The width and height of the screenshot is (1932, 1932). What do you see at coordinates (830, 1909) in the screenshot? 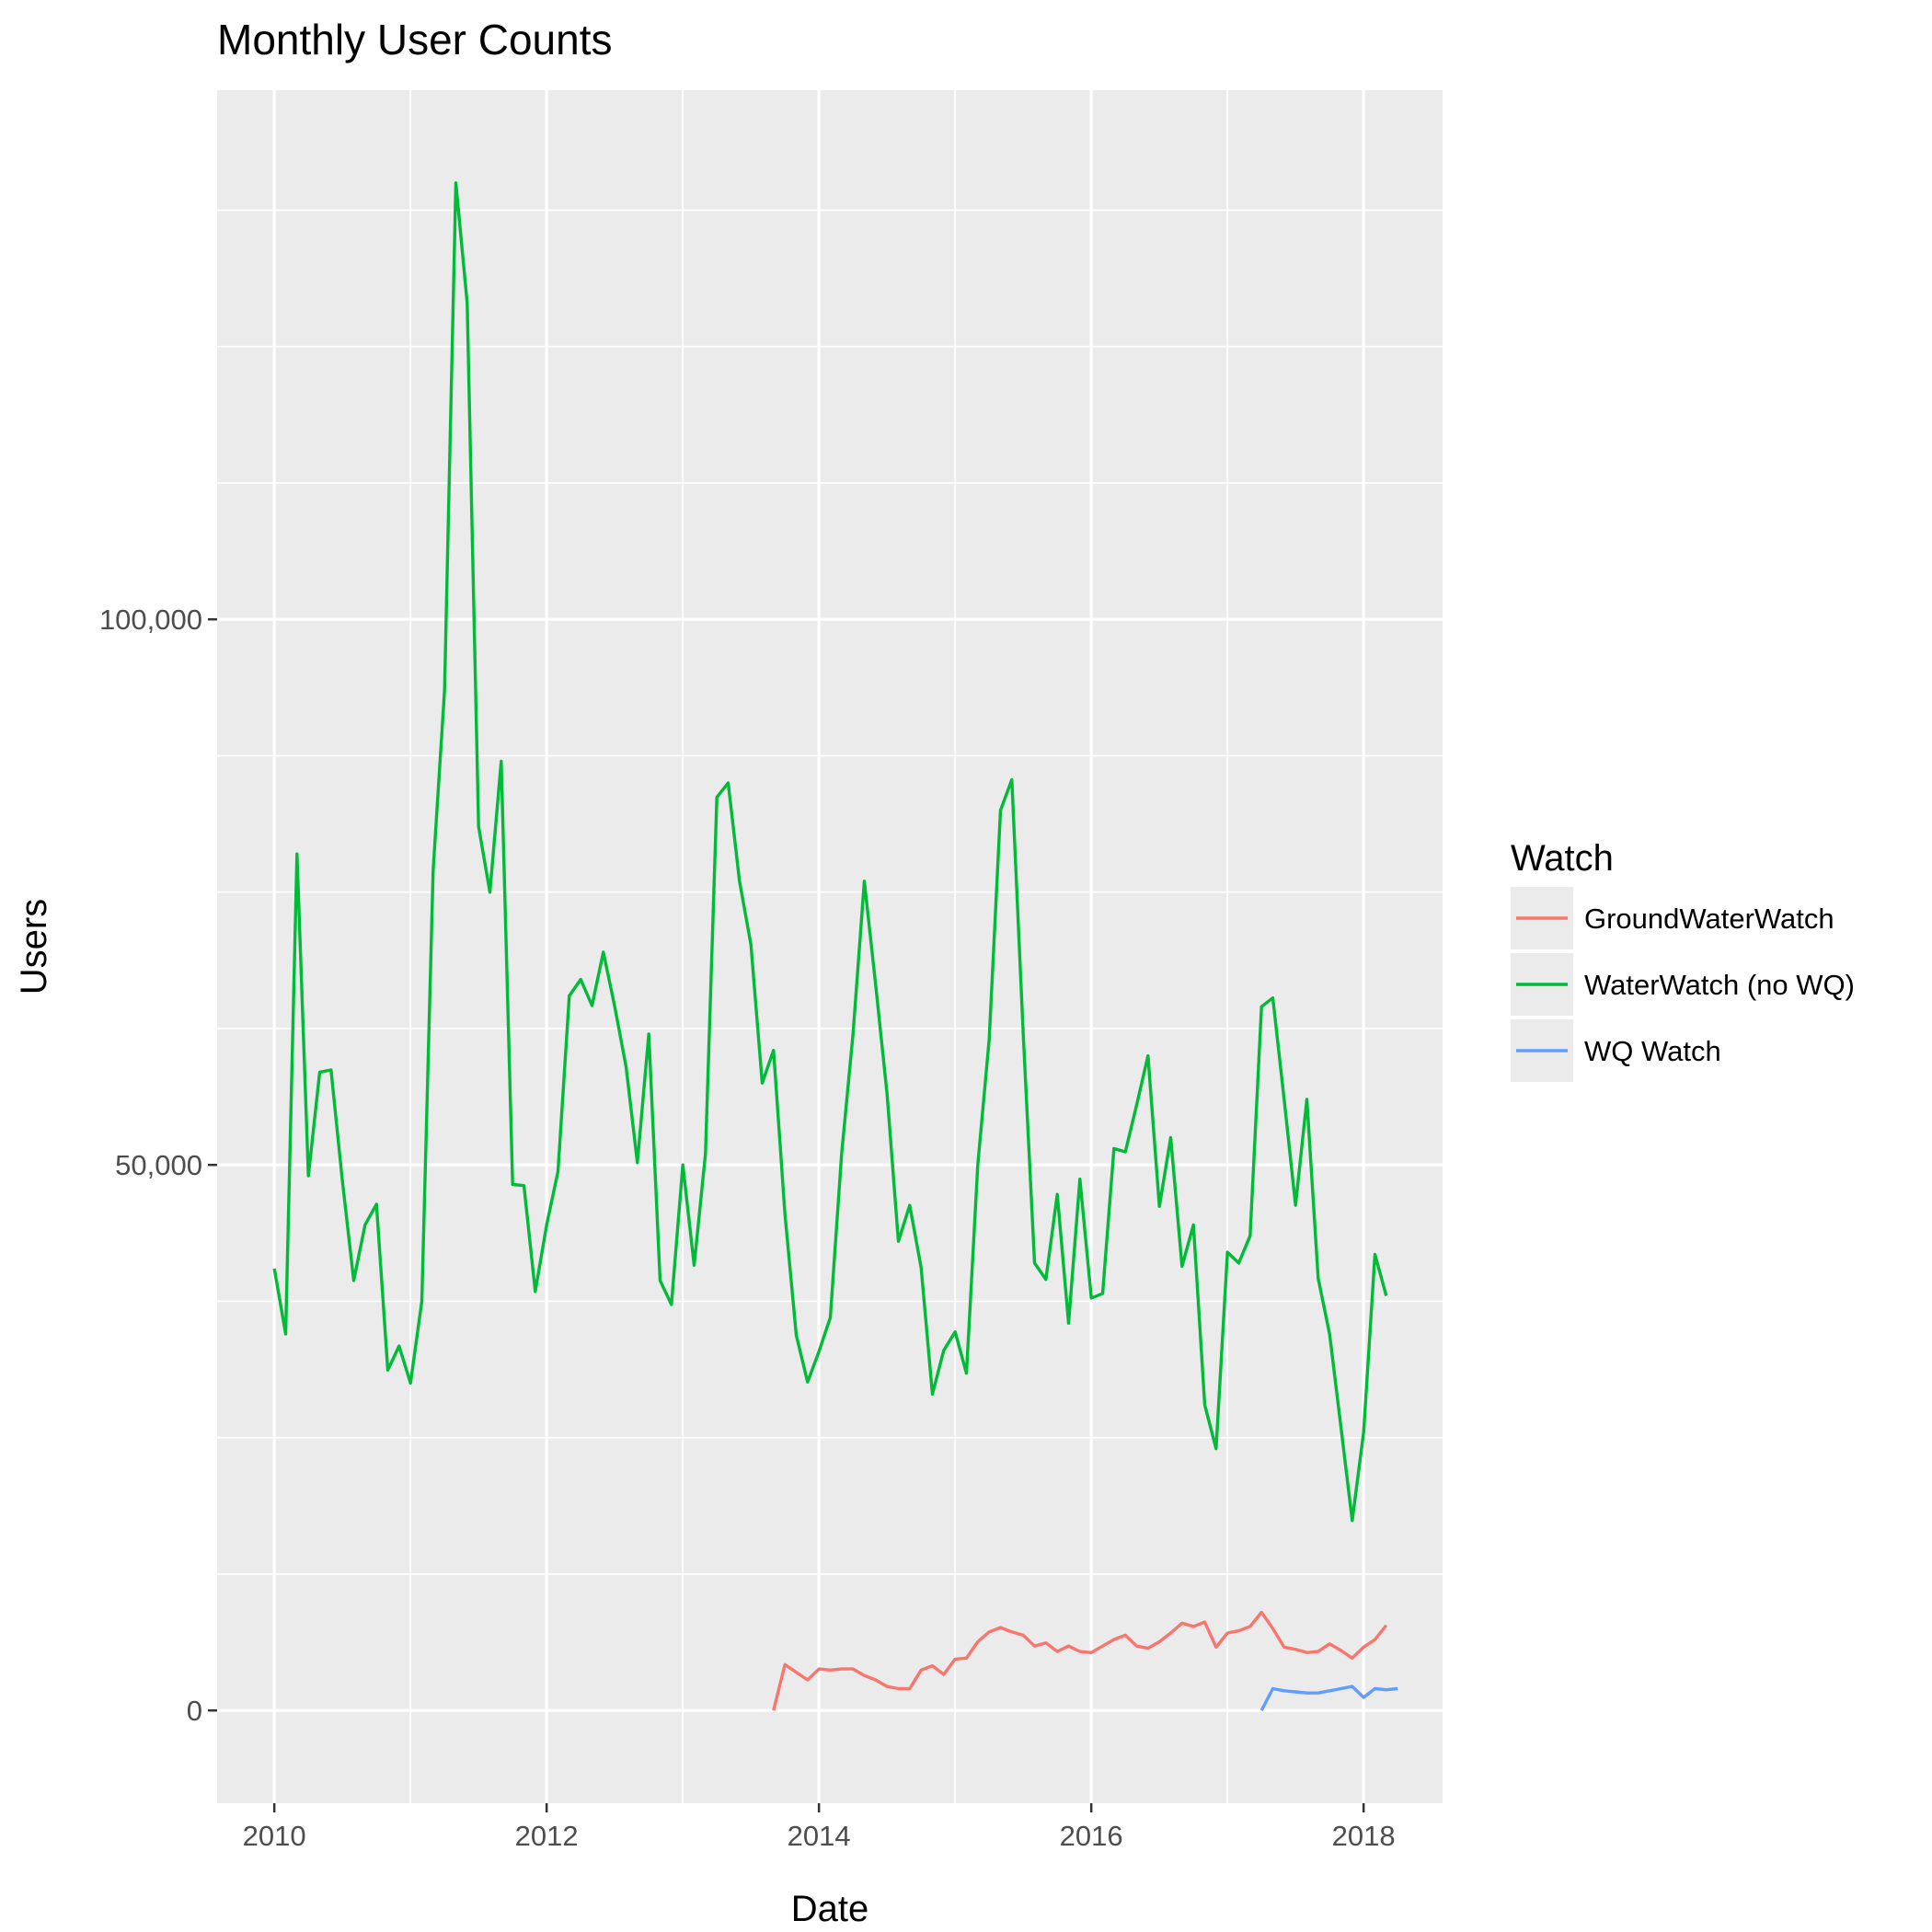
I see `x-axis-title: Date` at bounding box center [830, 1909].